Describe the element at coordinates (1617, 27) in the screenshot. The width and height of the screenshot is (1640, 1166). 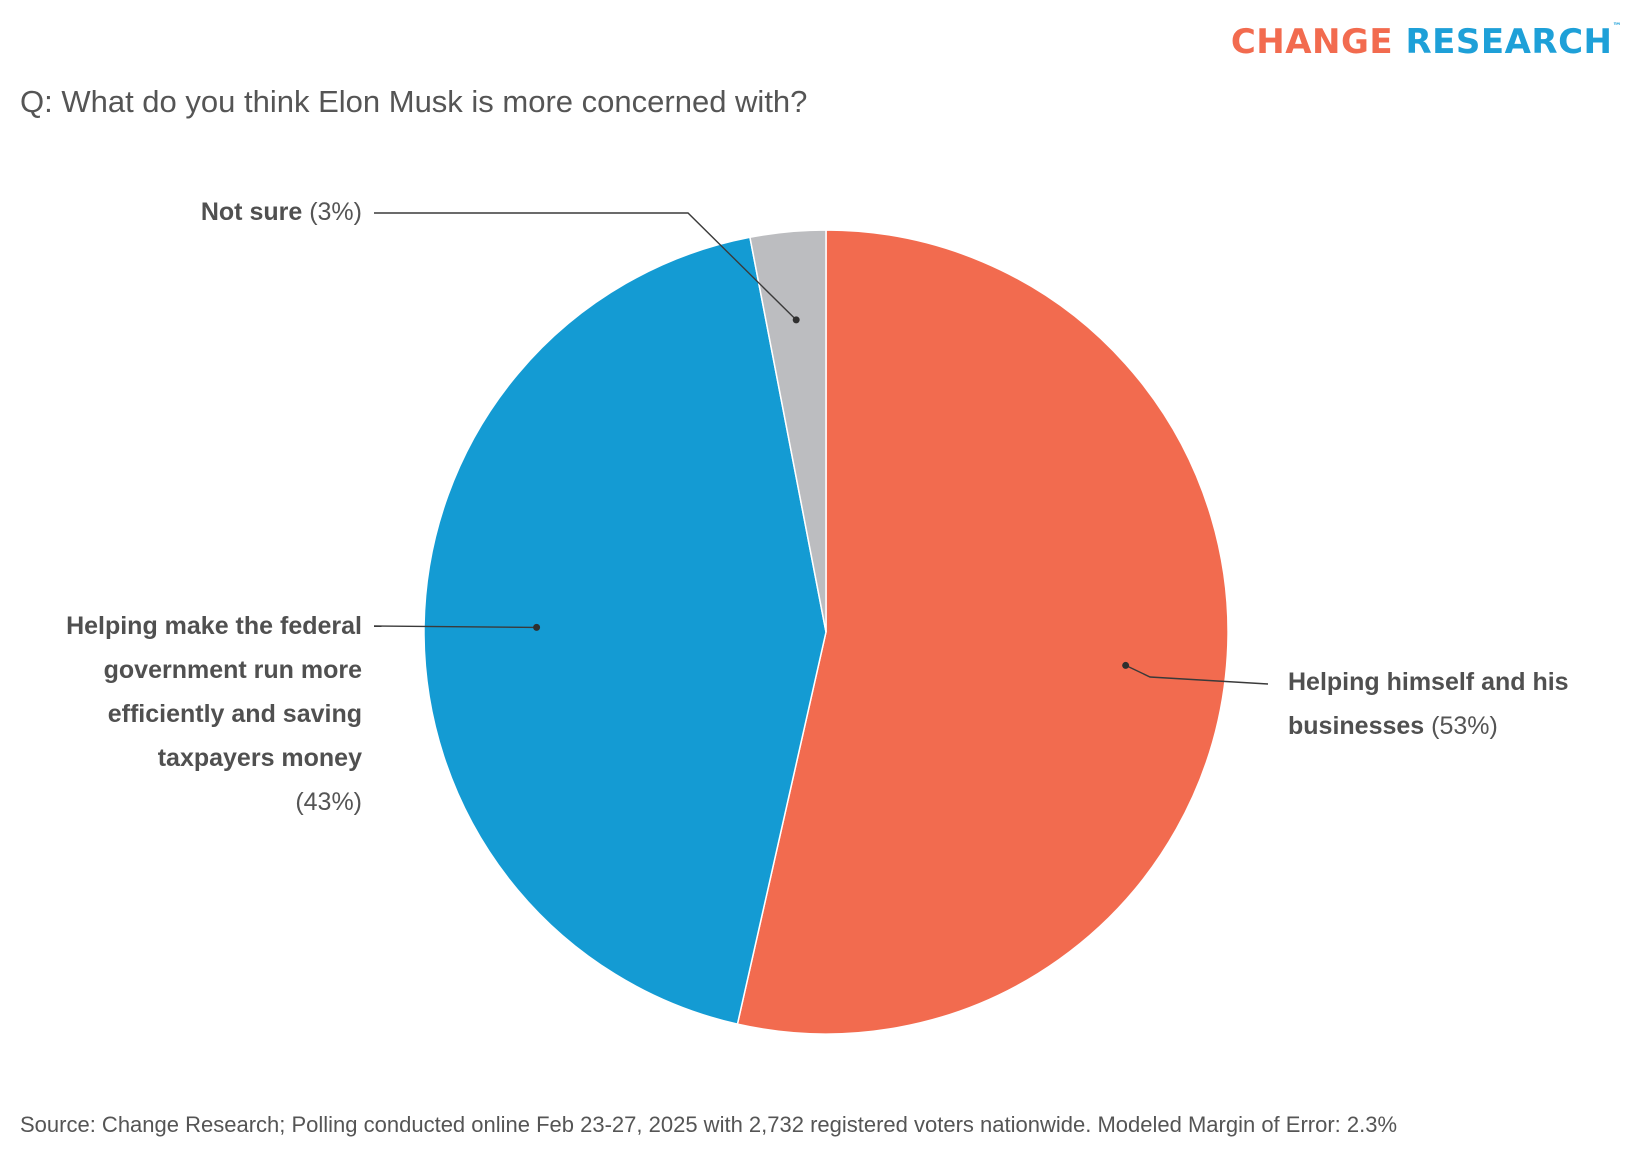
I see `logo-trademark: ™` at that location.